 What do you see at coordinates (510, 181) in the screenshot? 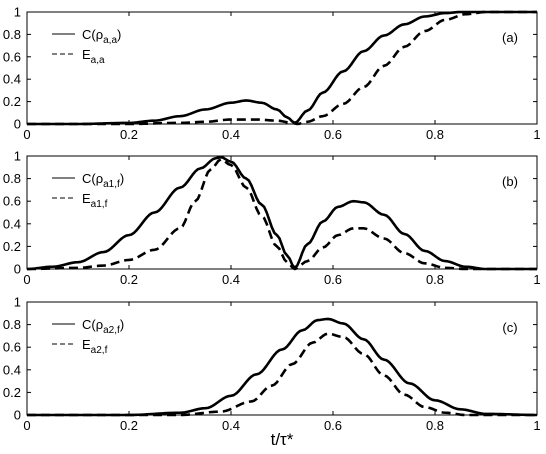
I see `panel-label: (b)` at bounding box center [510, 181].